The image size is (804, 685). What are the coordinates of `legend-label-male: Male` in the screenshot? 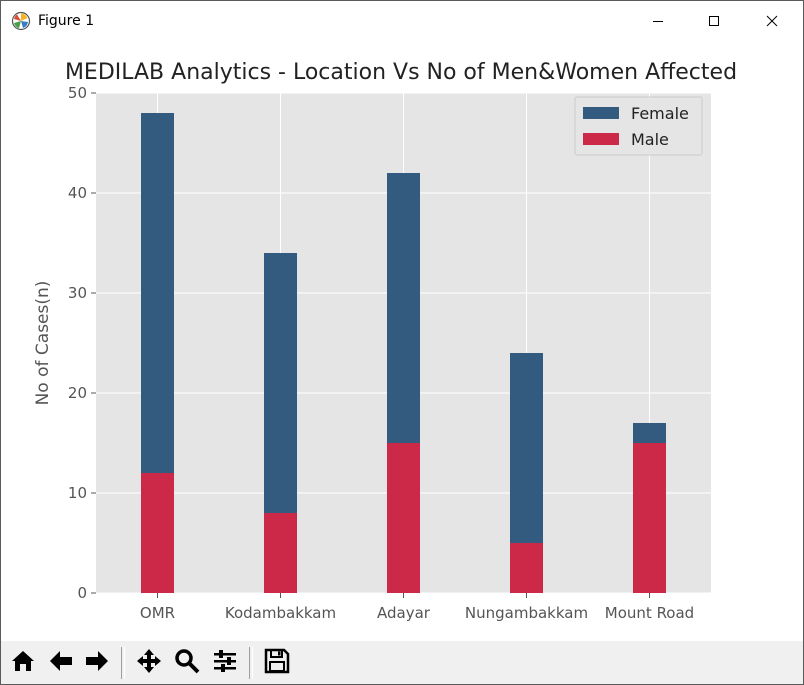 It's located at (650, 139).